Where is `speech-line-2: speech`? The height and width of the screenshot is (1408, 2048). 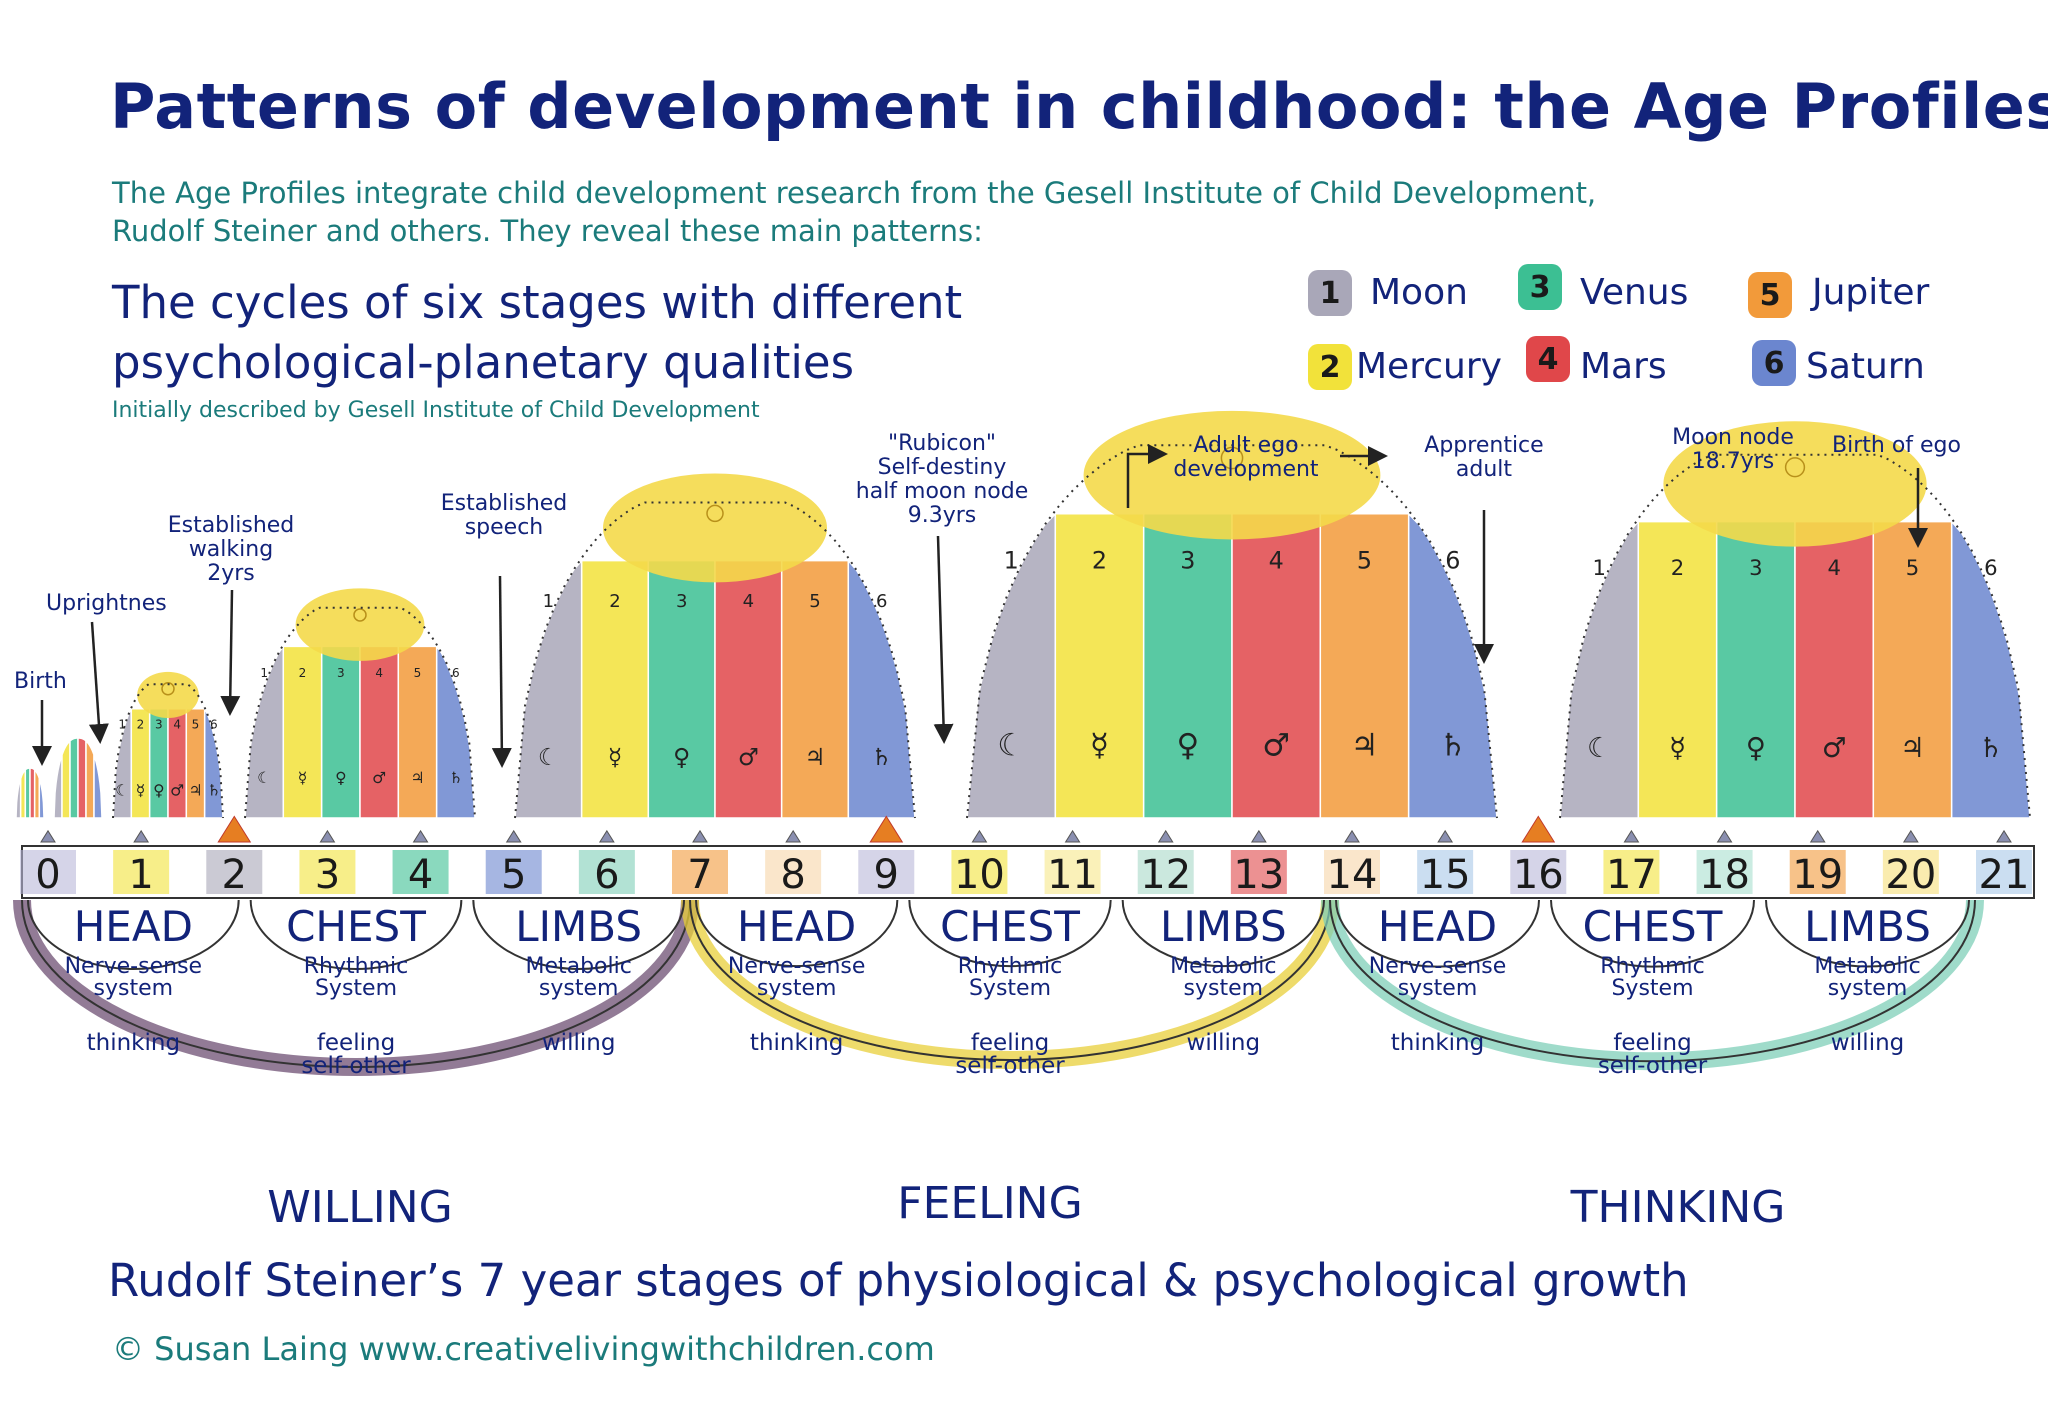
speech-line-2: speech is located at coordinates (504, 527).